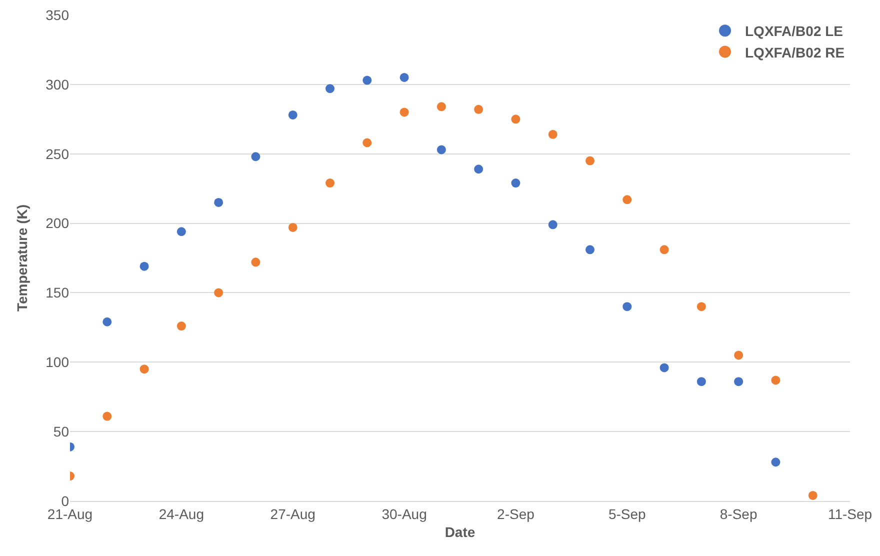 The image size is (880, 556). What do you see at coordinates (850, 514) in the screenshot?
I see `x-tick-label: 11-Sep` at bounding box center [850, 514].